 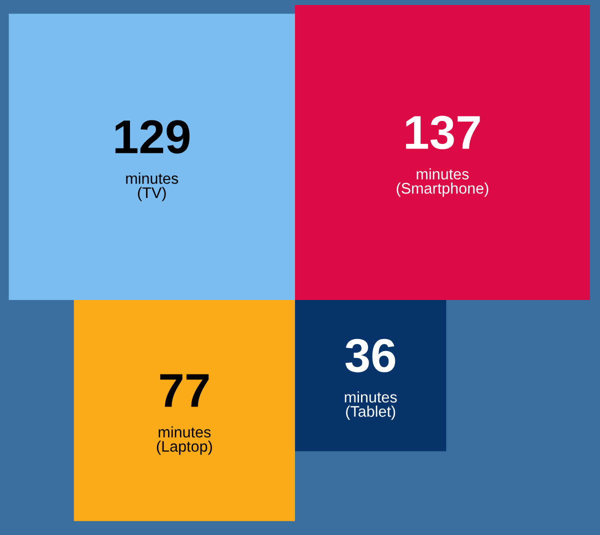 What do you see at coordinates (370, 405) in the screenshot?
I see `category-label: minutes (Tablet)` at bounding box center [370, 405].